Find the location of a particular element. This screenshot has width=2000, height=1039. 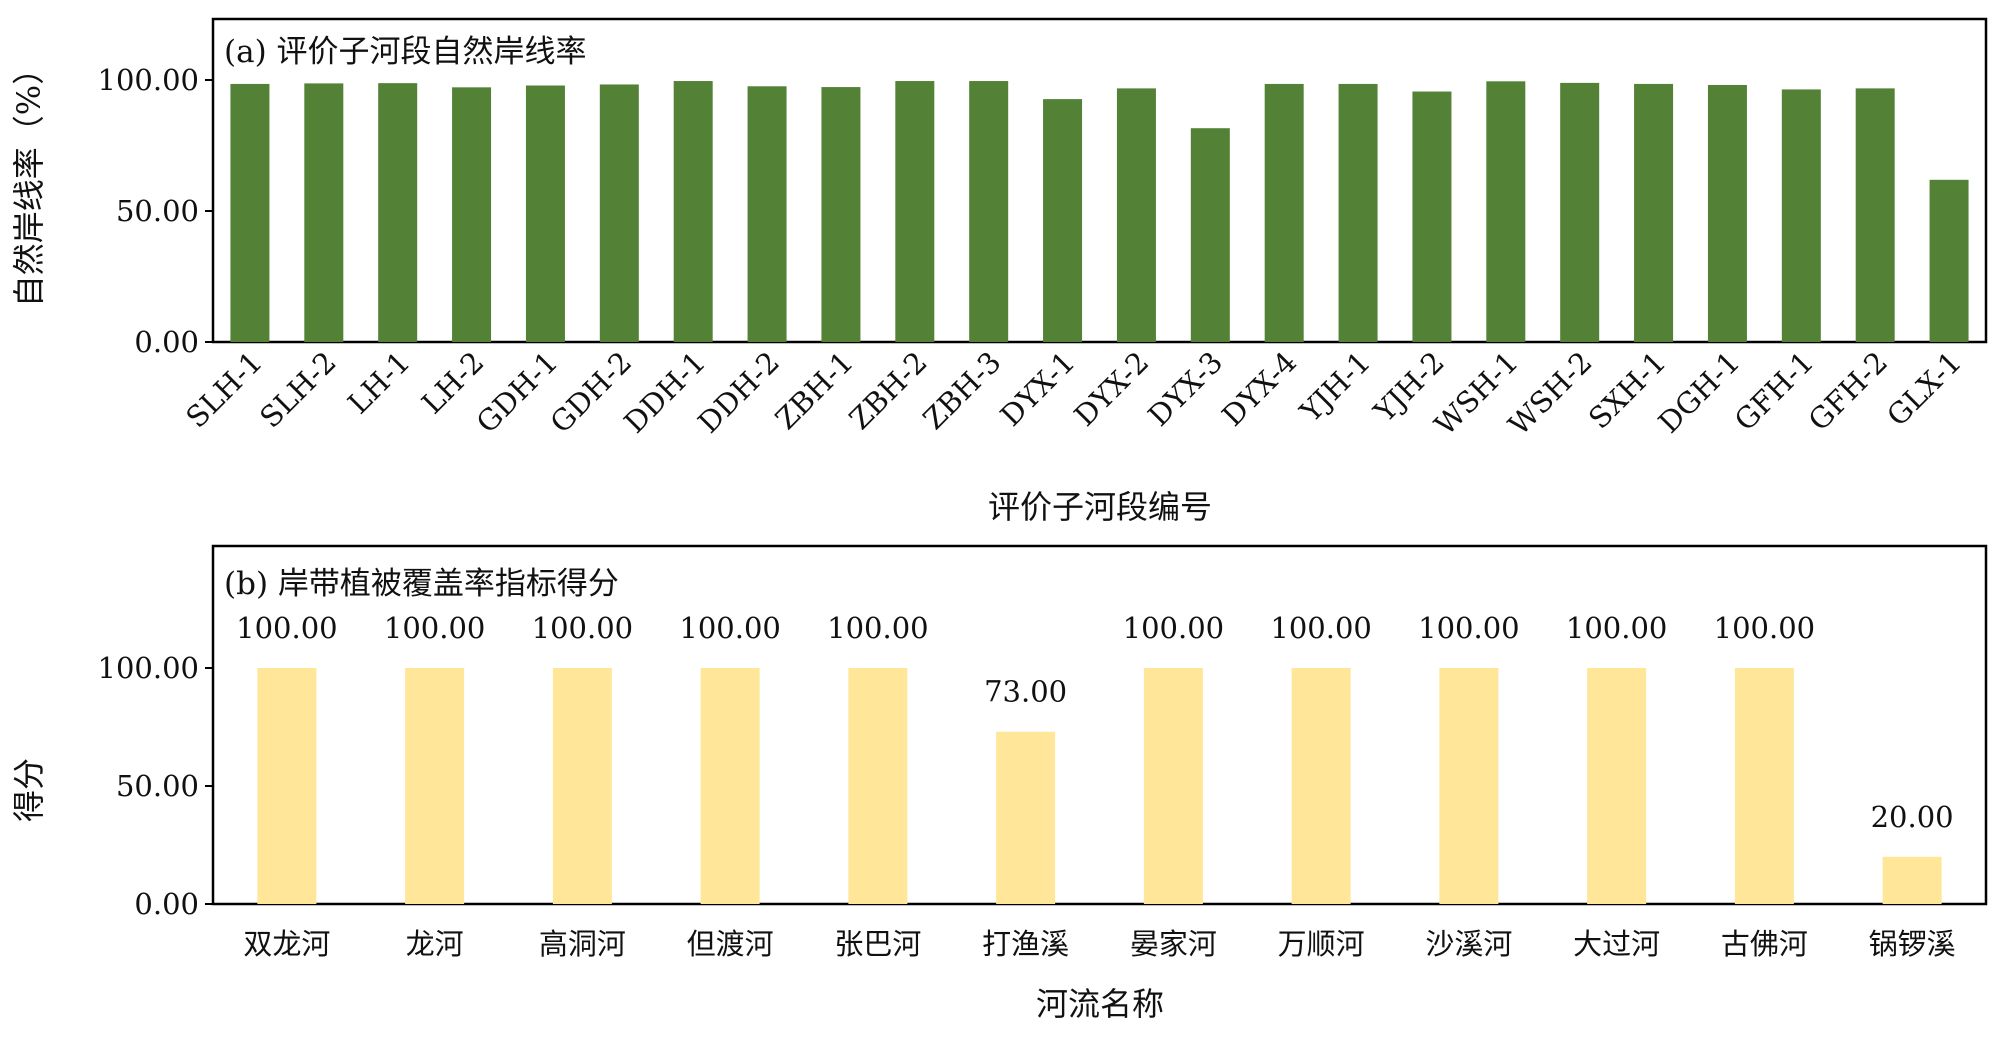

x-tick-label: 古佛河 is located at coordinates (1764, 944).